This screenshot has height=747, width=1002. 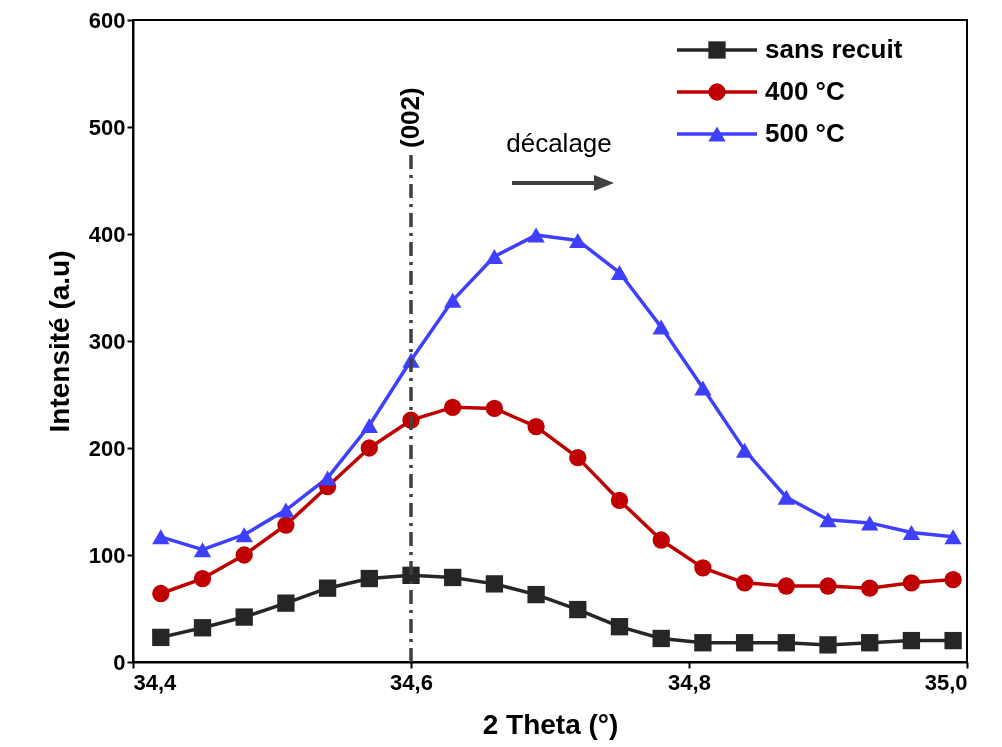 What do you see at coordinates (107, 448) in the screenshot?
I see `y-tick-label: 200` at bounding box center [107, 448].